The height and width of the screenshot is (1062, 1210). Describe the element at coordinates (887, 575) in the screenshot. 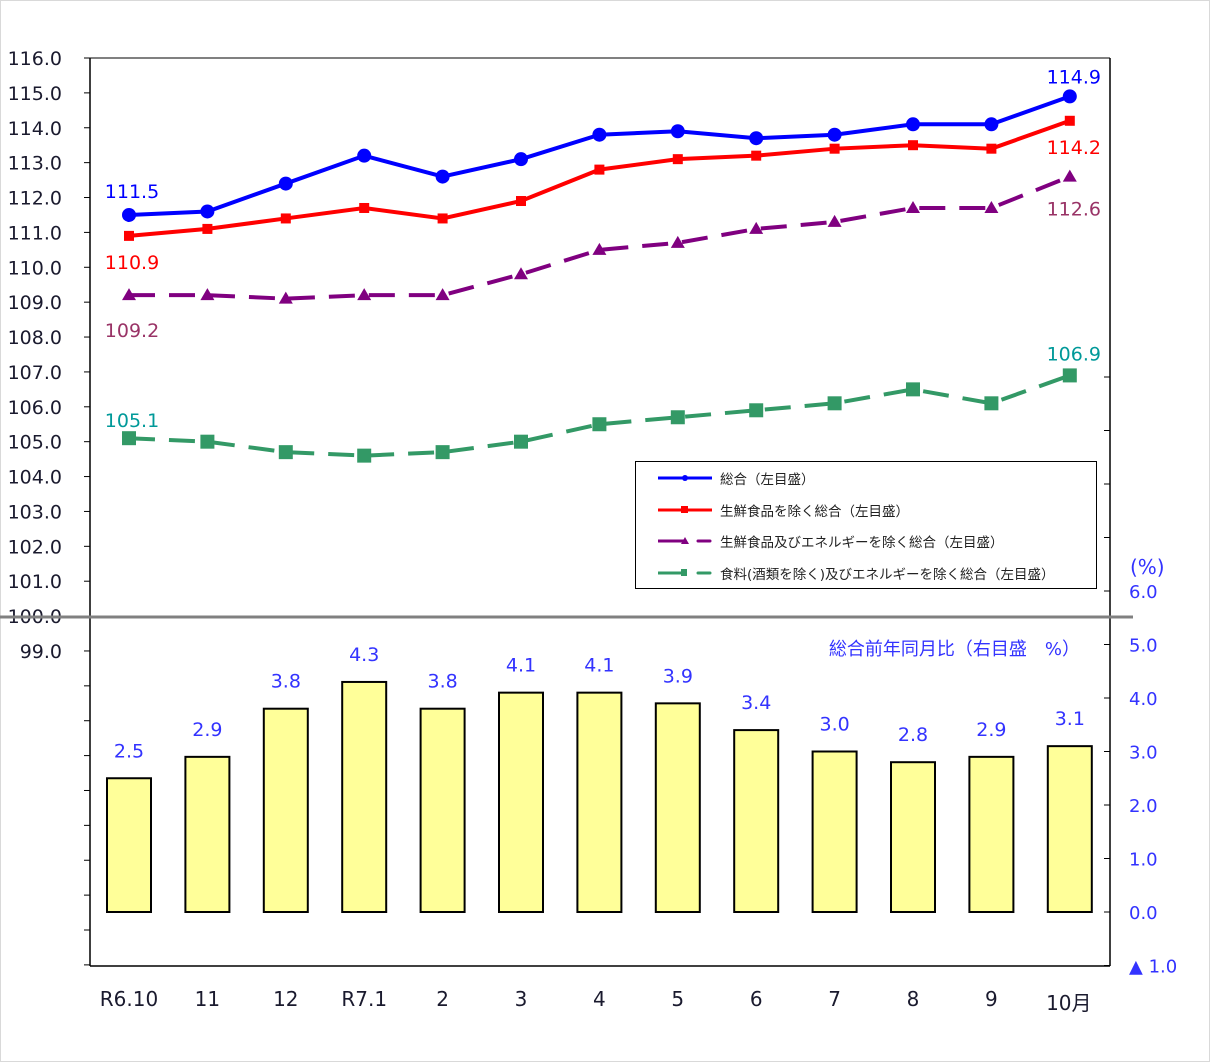

I see `legend-label: 食料(酒類を除く)及びエネルギーを除く総合（左目盛）` at that location.